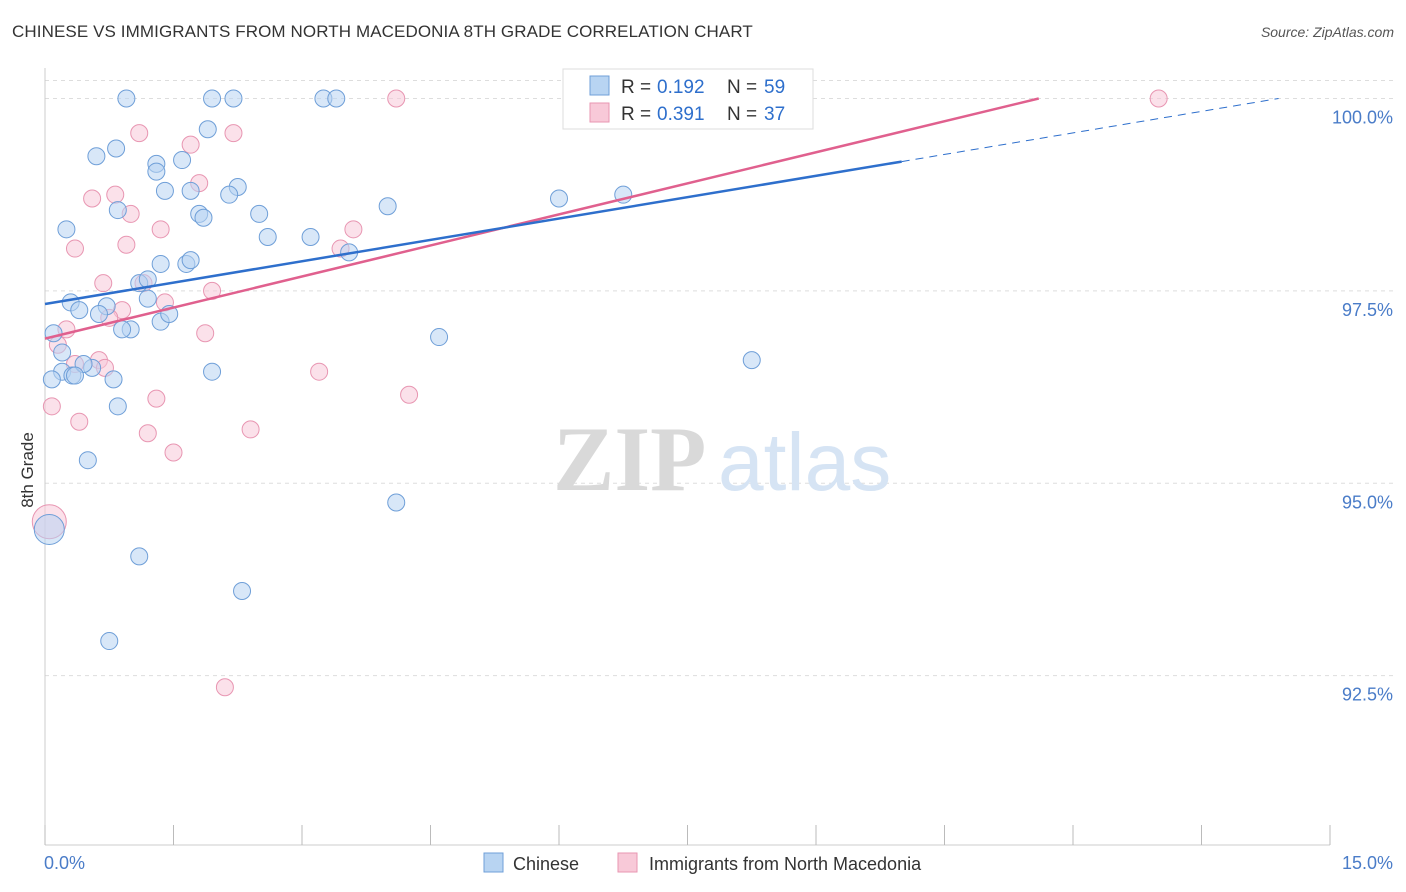 Image resolution: width=1406 pixels, height=892 pixels. What do you see at coordinates (804, 462) in the screenshot?
I see `watermark-atlas: atlas` at bounding box center [804, 462].